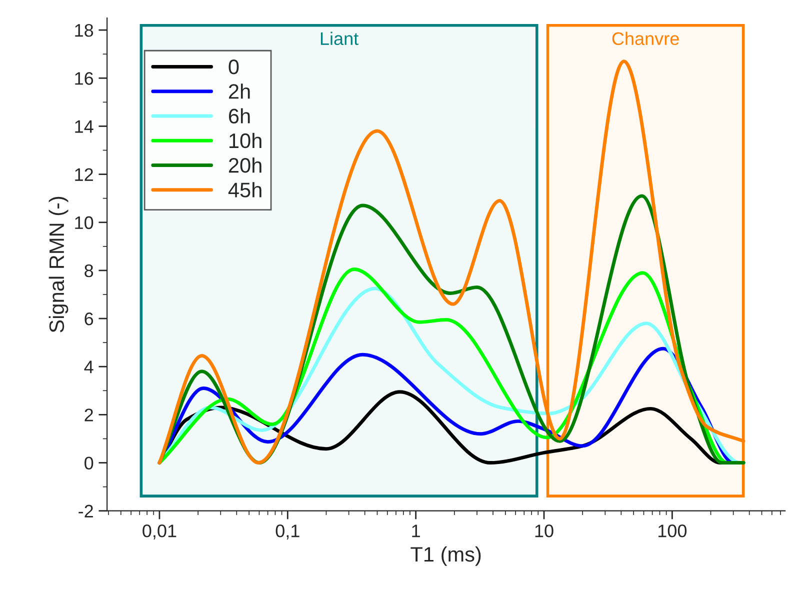 The height and width of the screenshot is (601, 793). Describe the element at coordinates (239, 116) in the screenshot. I see `legend-label: 6h` at that location.